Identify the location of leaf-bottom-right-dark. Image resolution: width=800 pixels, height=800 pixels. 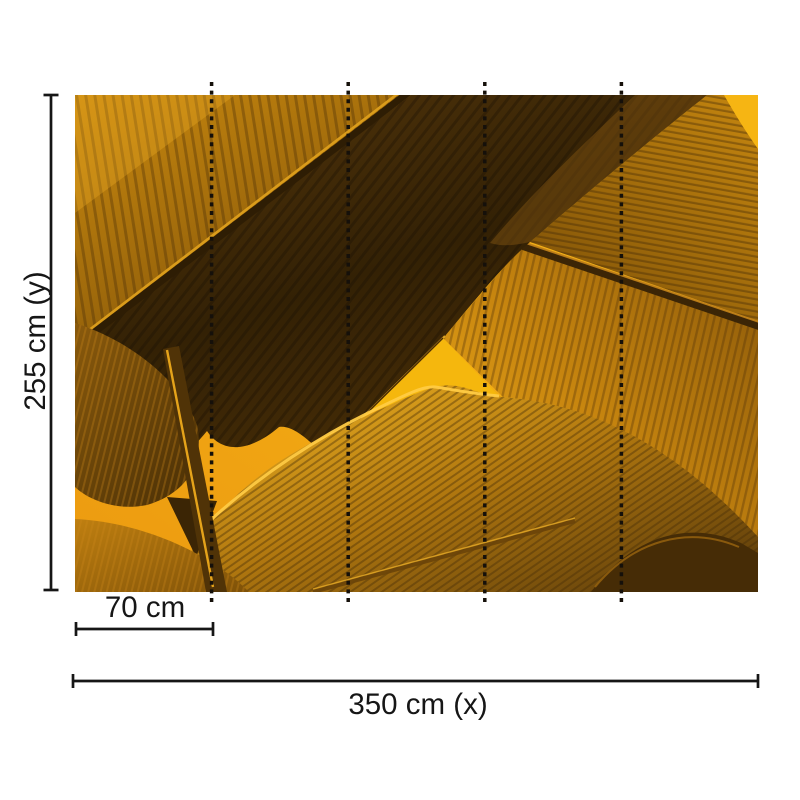
(674, 562).